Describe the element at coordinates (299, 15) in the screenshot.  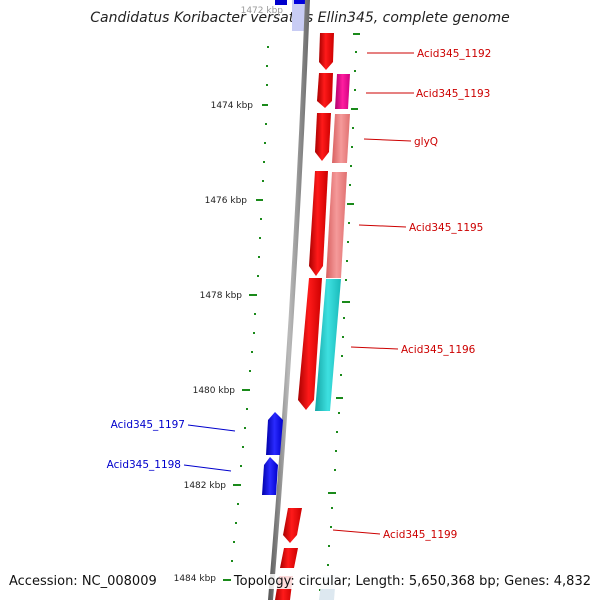
I see `gene-arrow-top-faint` at that location.